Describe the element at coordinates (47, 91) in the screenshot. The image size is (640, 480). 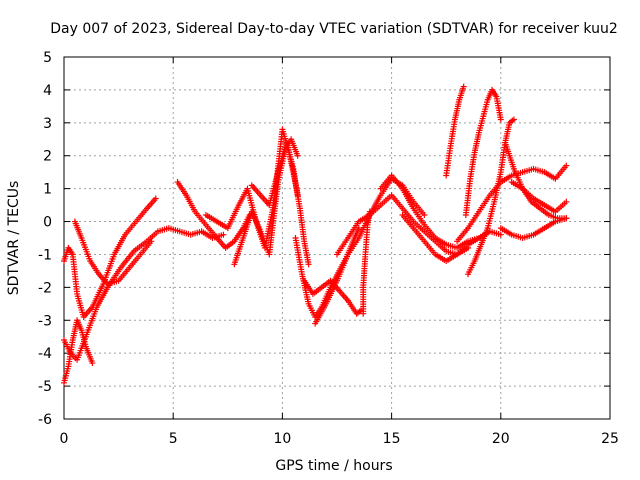
I see `y-tick-label: 4` at that location.